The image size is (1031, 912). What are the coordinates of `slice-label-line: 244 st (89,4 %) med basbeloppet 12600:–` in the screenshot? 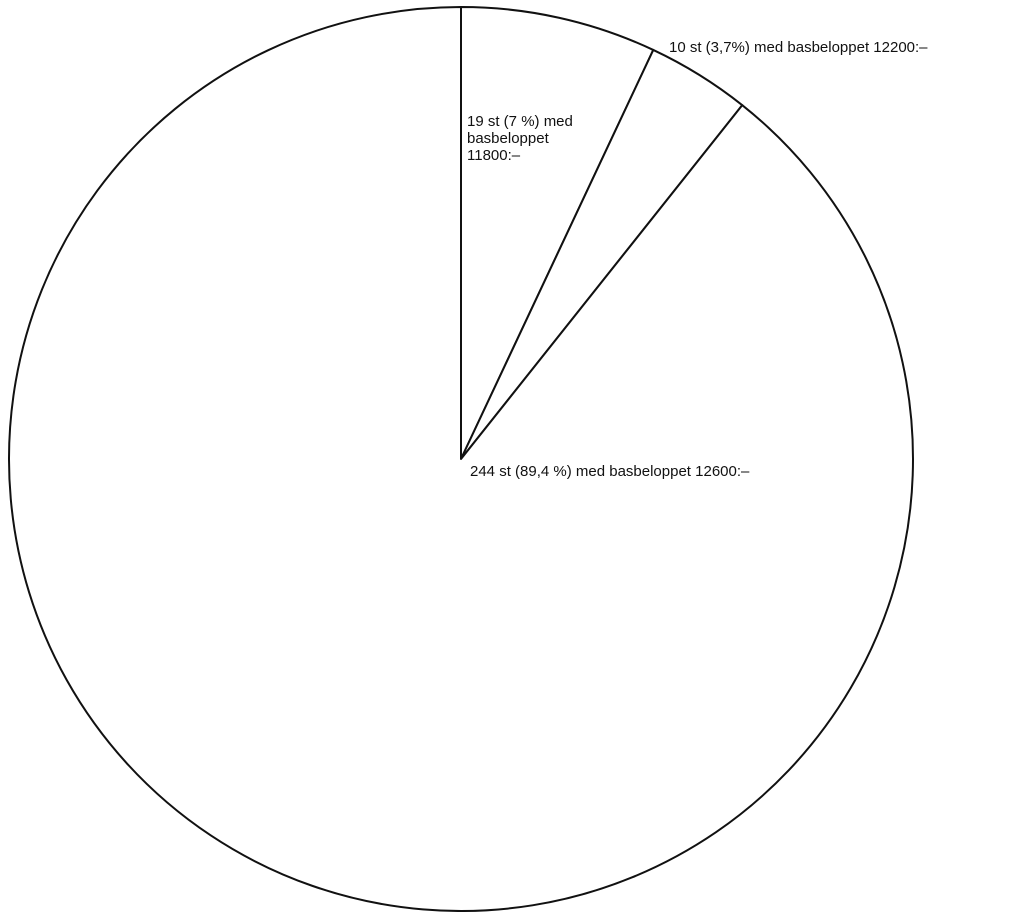 It's located at (610, 471).